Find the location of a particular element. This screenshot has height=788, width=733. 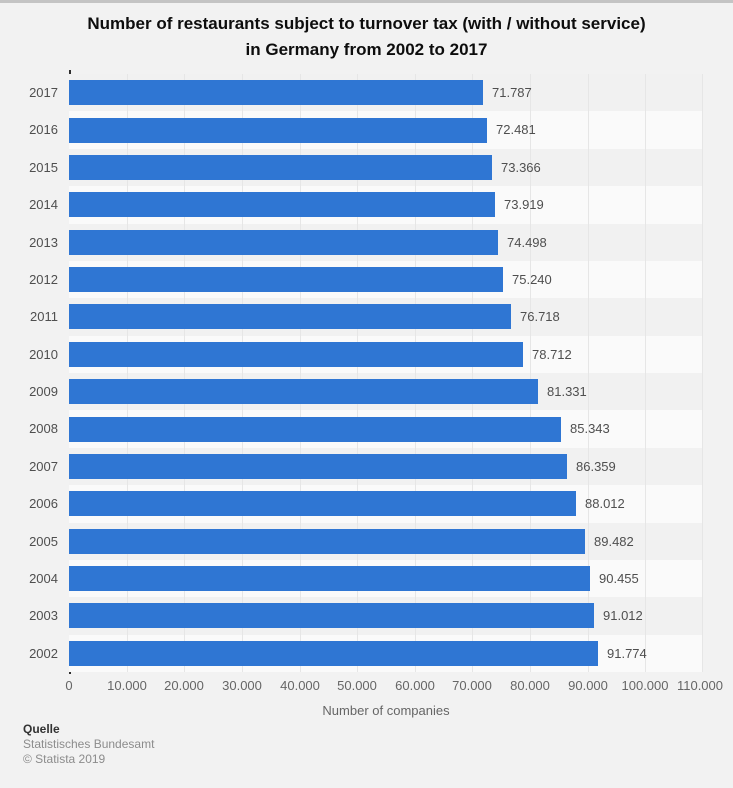

window-top-edge is located at coordinates (366, 1).